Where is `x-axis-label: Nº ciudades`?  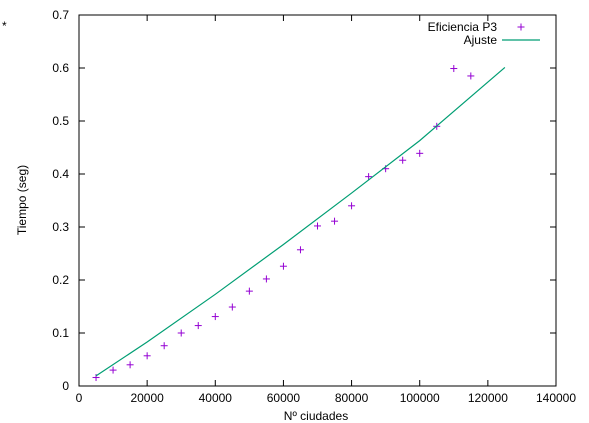
x-axis-label: Nº ciudades is located at coordinates (316, 416).